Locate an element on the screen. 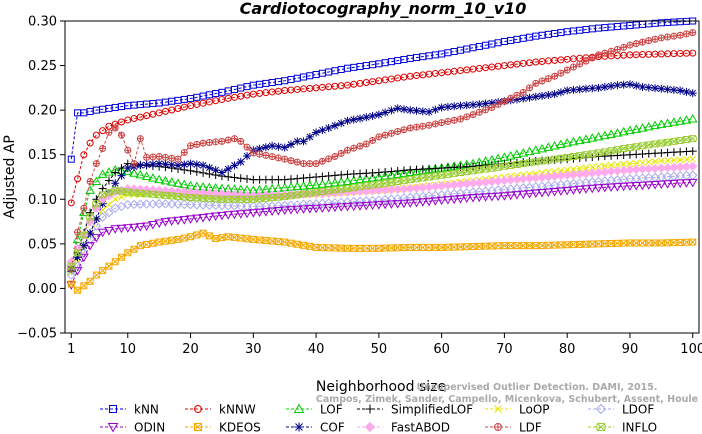  y-tick-label: −0.05 is located at coordinates (37, 334).